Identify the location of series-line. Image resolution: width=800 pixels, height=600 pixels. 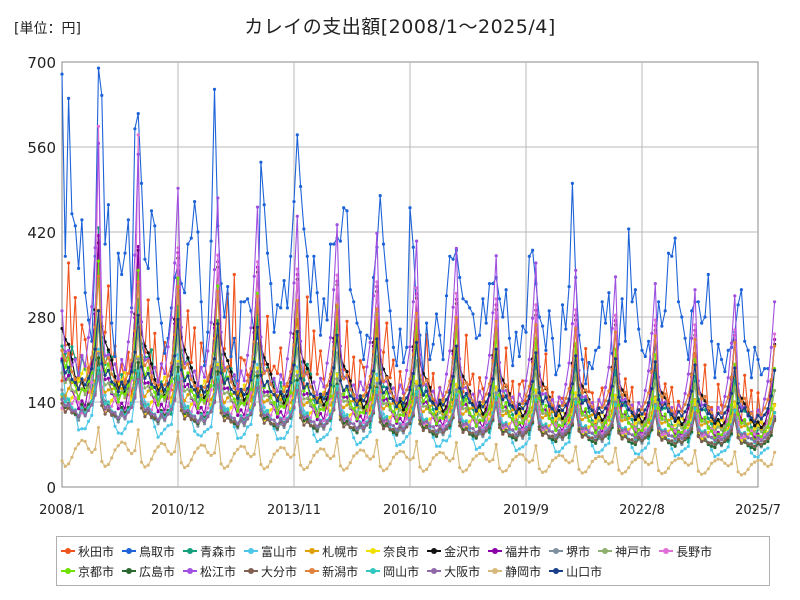
(418, 405).